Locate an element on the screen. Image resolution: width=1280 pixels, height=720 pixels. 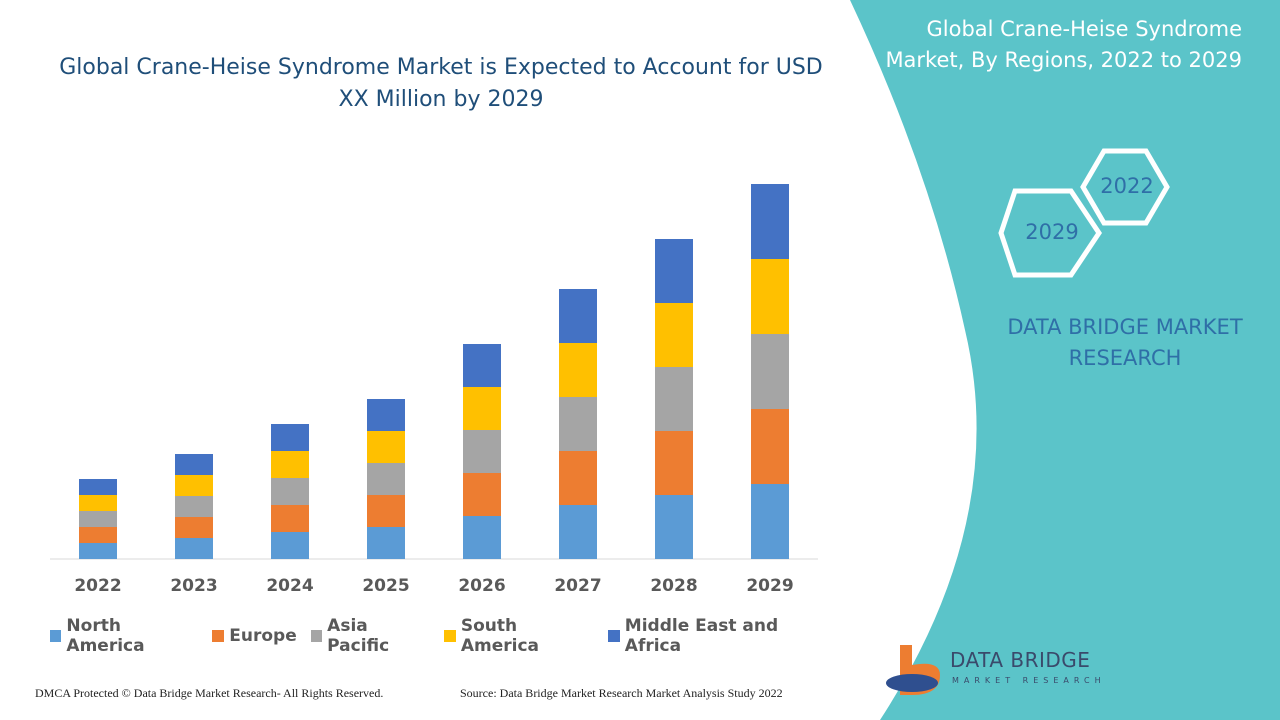
hexagon-label: 2022 is located at coordinates (1126, 186).